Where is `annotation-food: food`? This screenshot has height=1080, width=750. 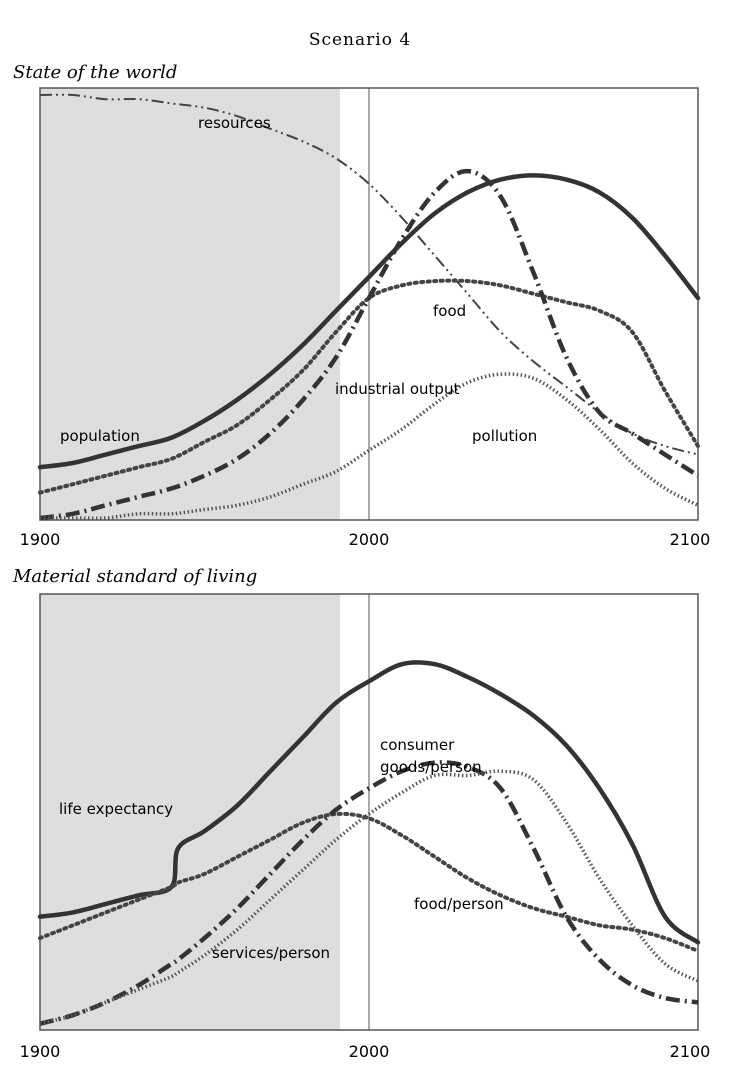 annotation-food: food is located at coordinates (449, 311).